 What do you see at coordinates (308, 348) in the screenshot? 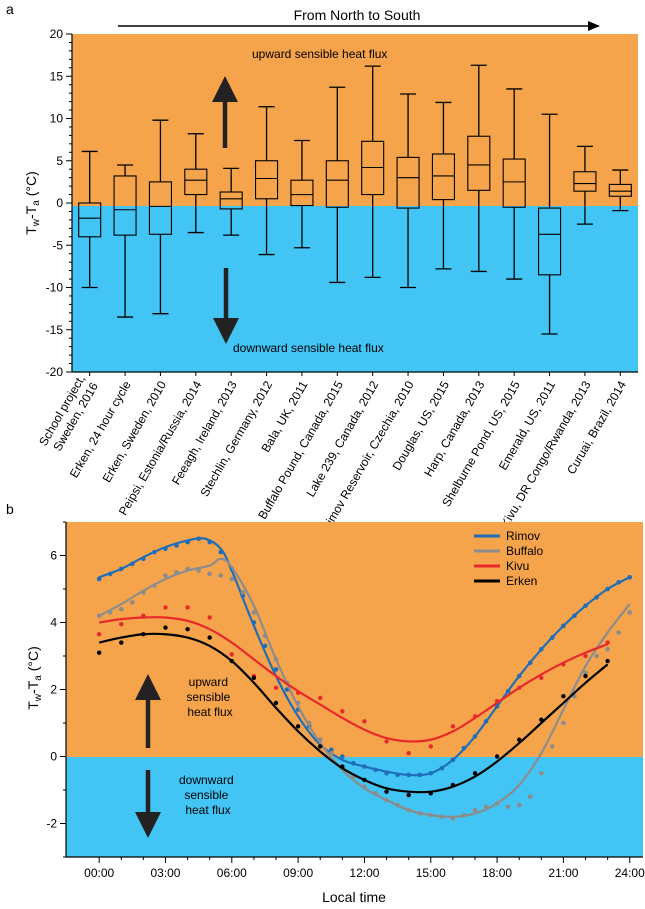
I see `downward-flux-label: downward sensible heat flux` at bounding box center [308, 348].